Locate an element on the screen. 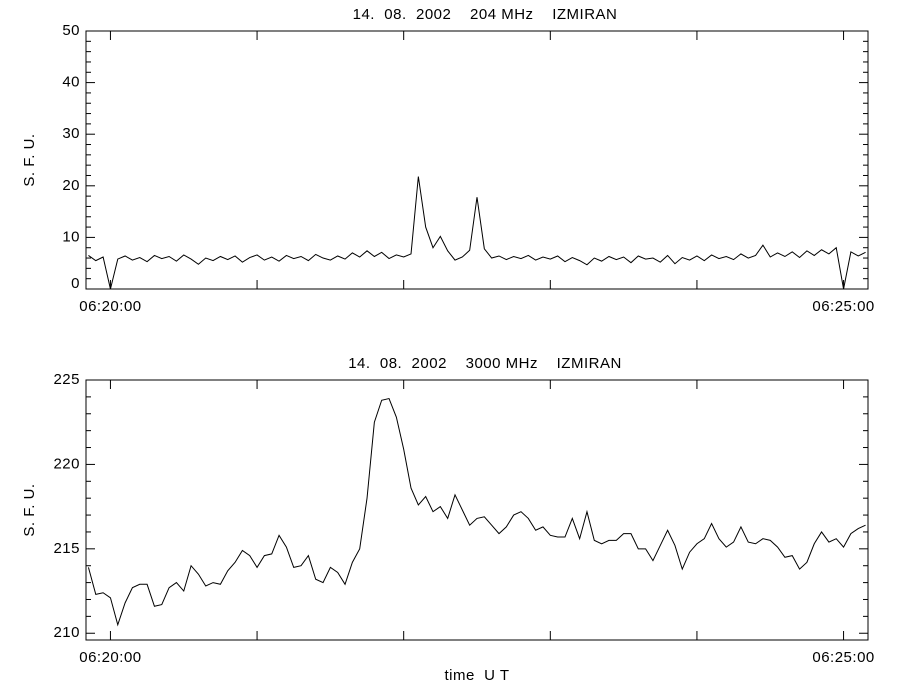  y-tick-label: 50 is located at coordinates (71, 30).